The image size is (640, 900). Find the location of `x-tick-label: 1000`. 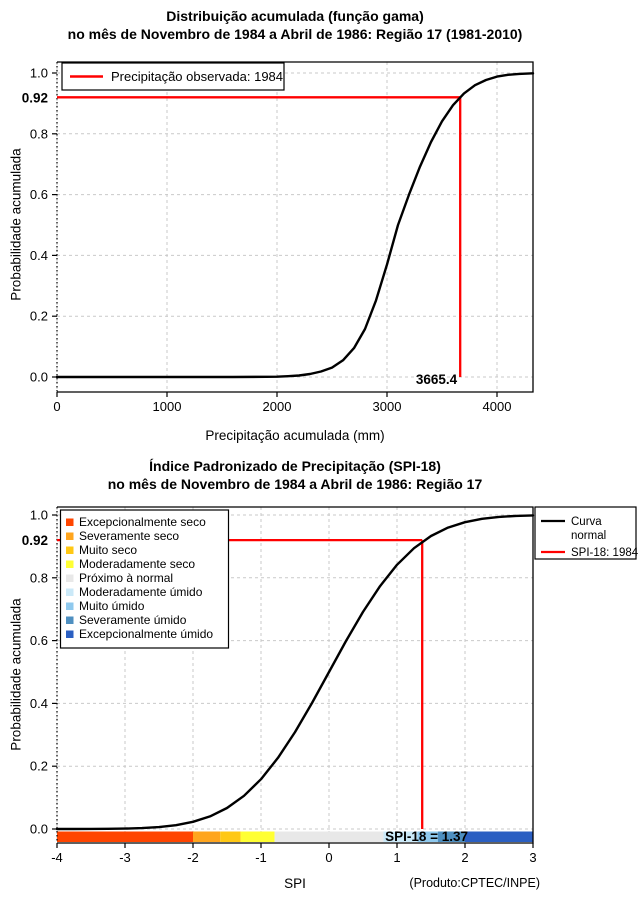

x-tick-label: 1000 is located at coordinates (167, 406).